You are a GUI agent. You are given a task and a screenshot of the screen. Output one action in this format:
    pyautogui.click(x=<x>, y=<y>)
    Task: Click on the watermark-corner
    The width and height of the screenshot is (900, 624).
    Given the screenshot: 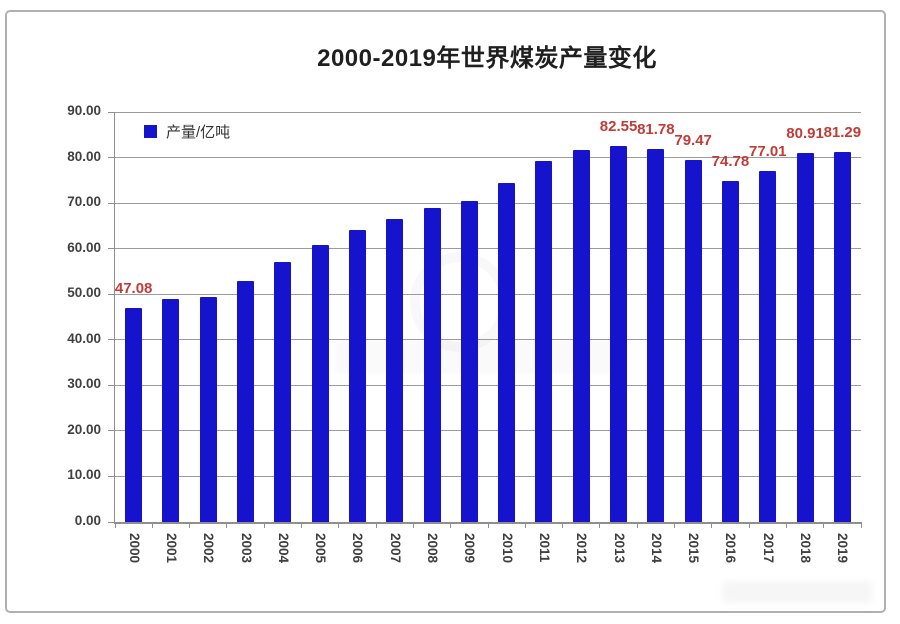 What is the action you would take?
    pyautogui.click(x=797, y=592)
    